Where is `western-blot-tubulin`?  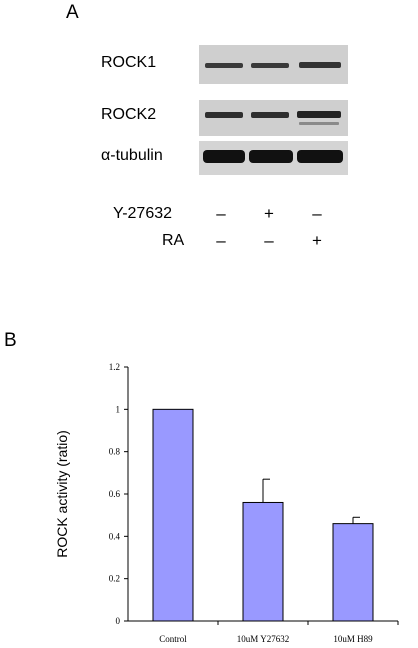 western-blot-tubulin is located at coordinates (273, 158).